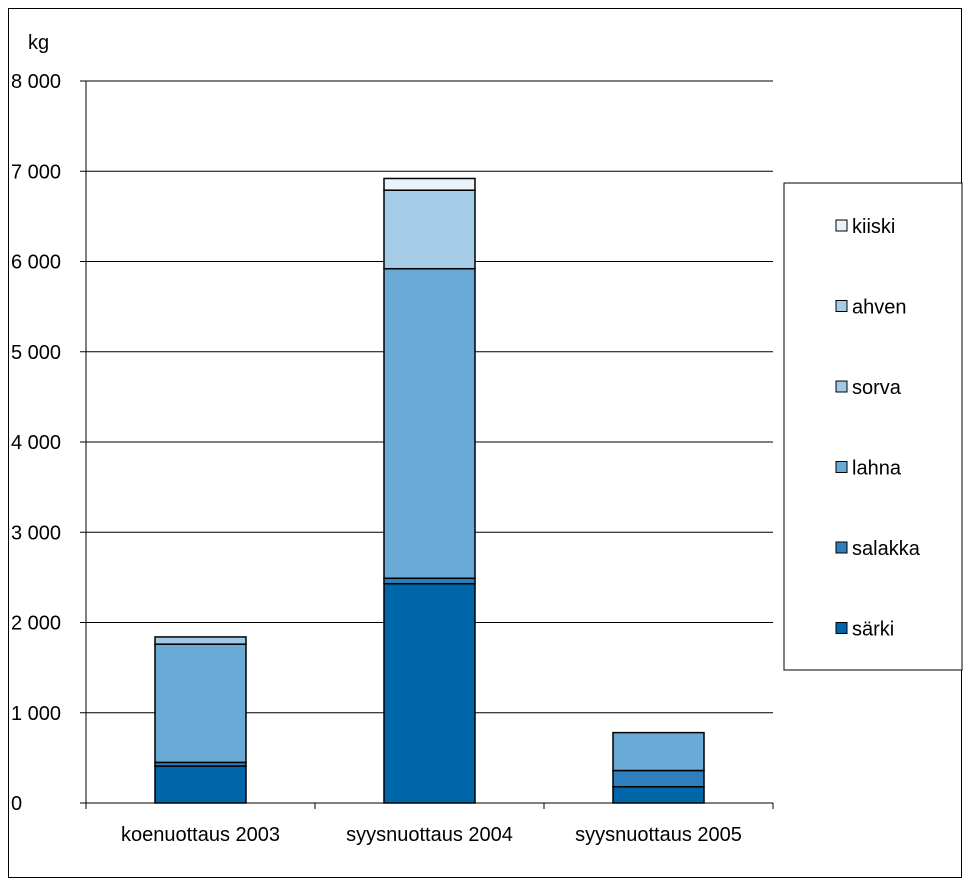 This screenshot has height=880, width=964. What do you see at coordinates (36, 714) in the screenshot?
I see `y-tick-label: 1 000` at bounding box center [36, 714].